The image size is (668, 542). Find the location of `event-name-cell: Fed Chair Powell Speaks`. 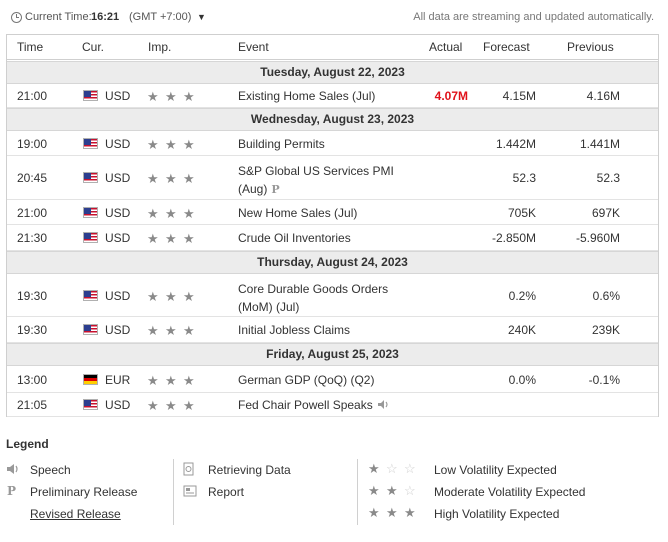

event-name-cell: Fed Chair Powell Speaks is located at coordinates (314, 405).